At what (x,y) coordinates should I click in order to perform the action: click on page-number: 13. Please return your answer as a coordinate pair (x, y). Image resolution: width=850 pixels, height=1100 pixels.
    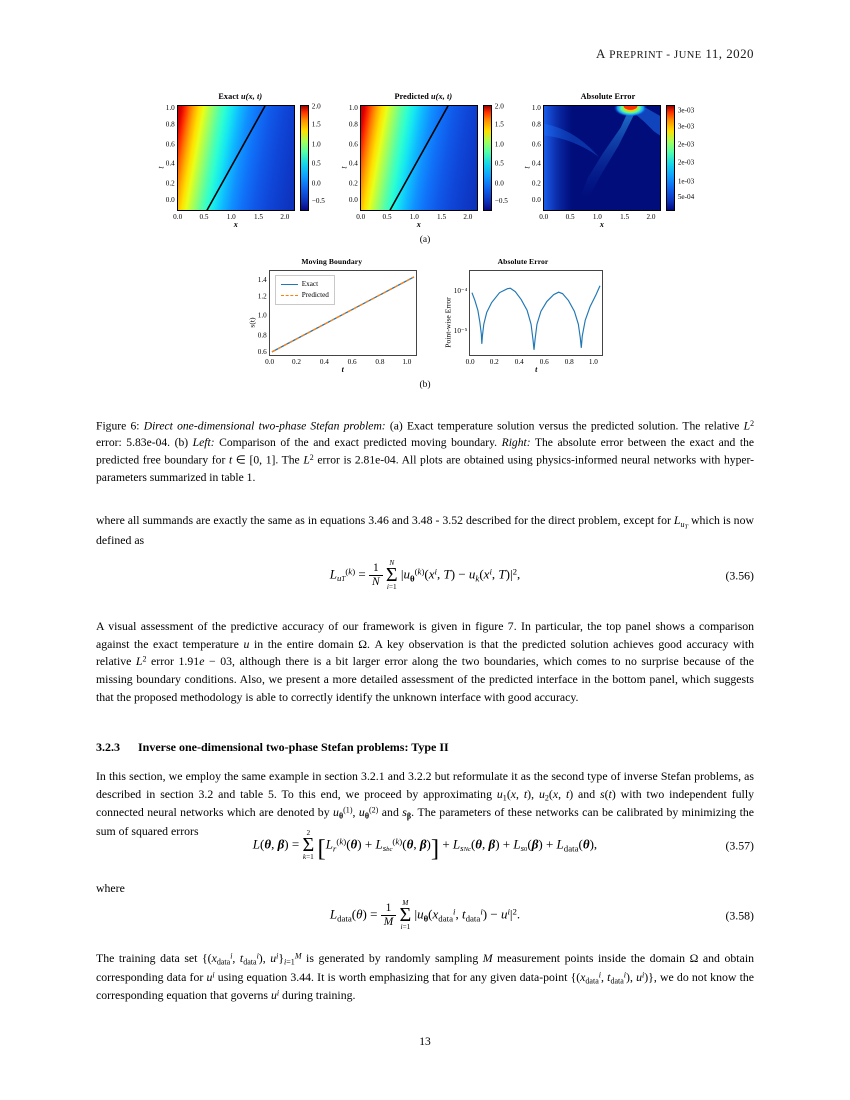
    Looking at the image, I should click on (425, 1042).